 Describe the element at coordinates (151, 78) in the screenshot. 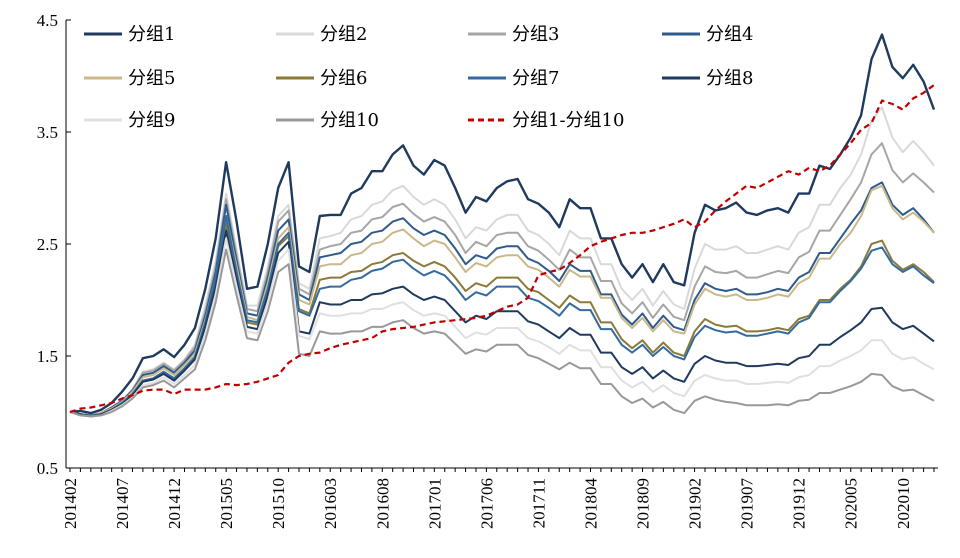

I see `legend-label: 分组5` at that location.